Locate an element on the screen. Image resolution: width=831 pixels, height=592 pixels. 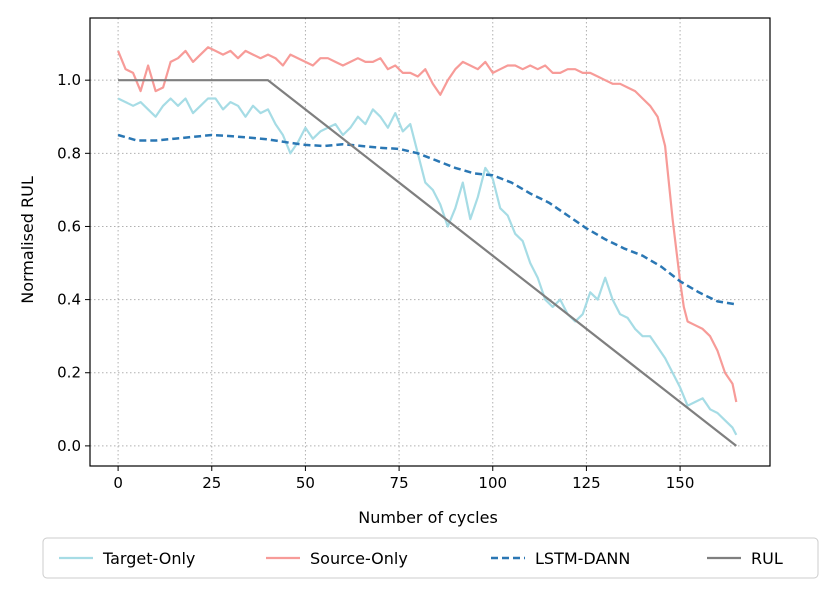
y-tick-label: 0.2 is located at coordinates (69, 373).